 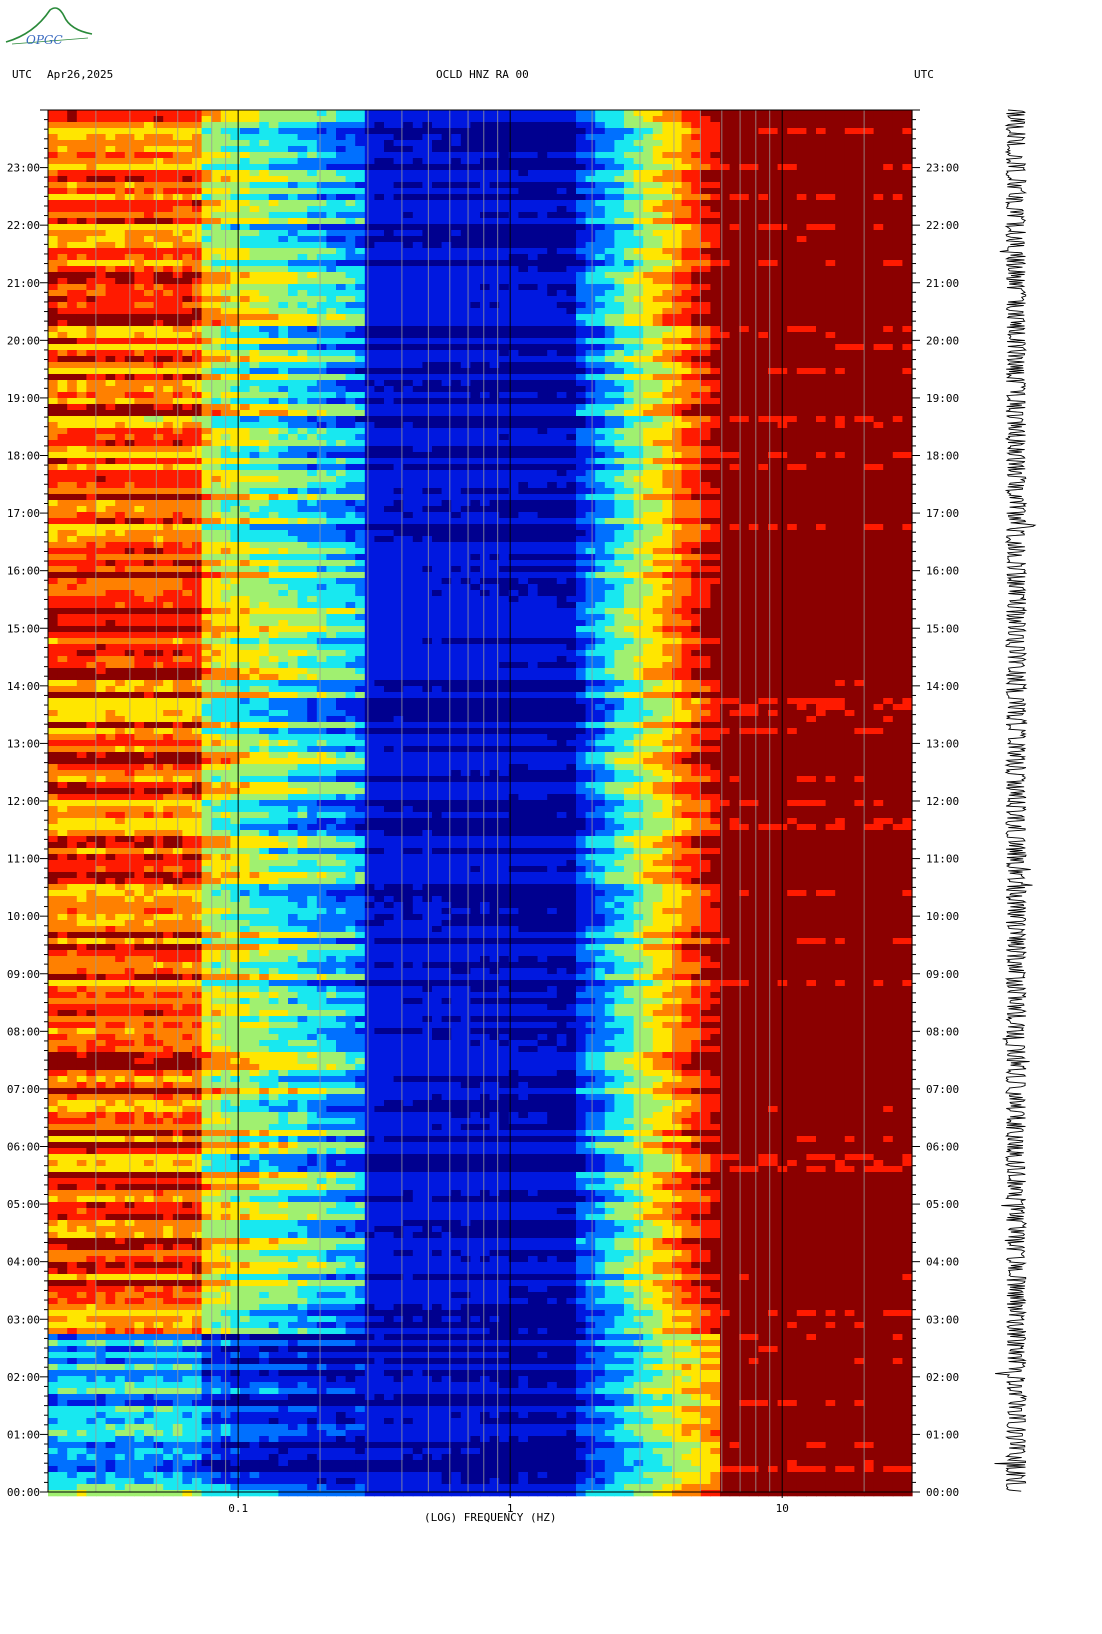 What do you see at coordinates (22, 74) in the screenshot?
I see `header-timezone-left: UTC` at bounding box center [22, 74].